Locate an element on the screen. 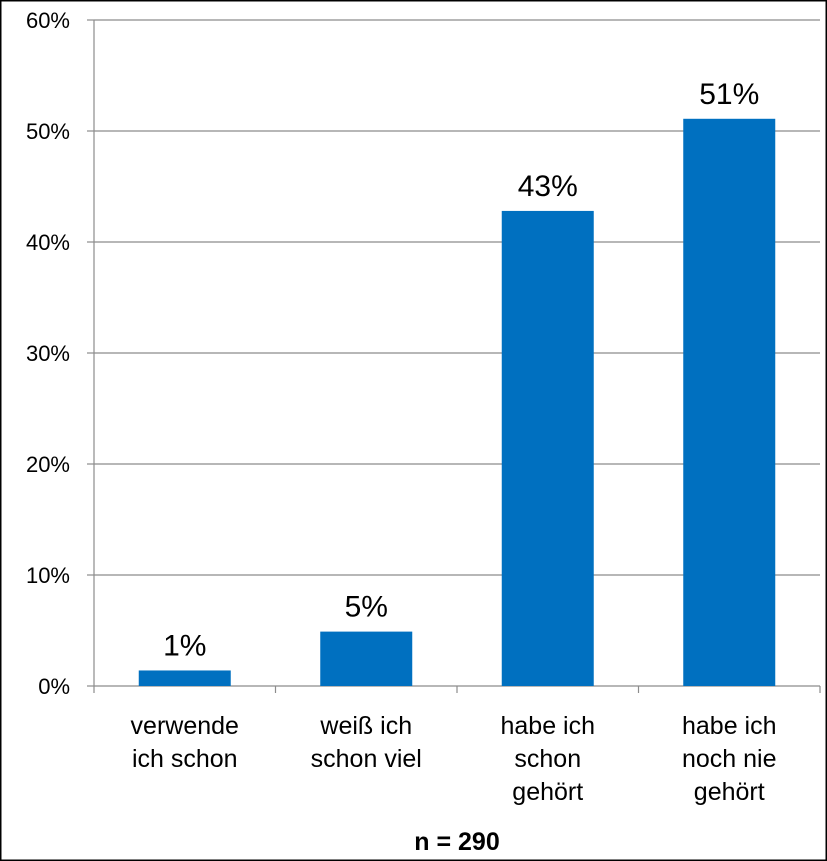 Image resolution: width=827 pixels, height=861 pixels. x-category-label: verwende ich schon is located at coordinates (185, 742).